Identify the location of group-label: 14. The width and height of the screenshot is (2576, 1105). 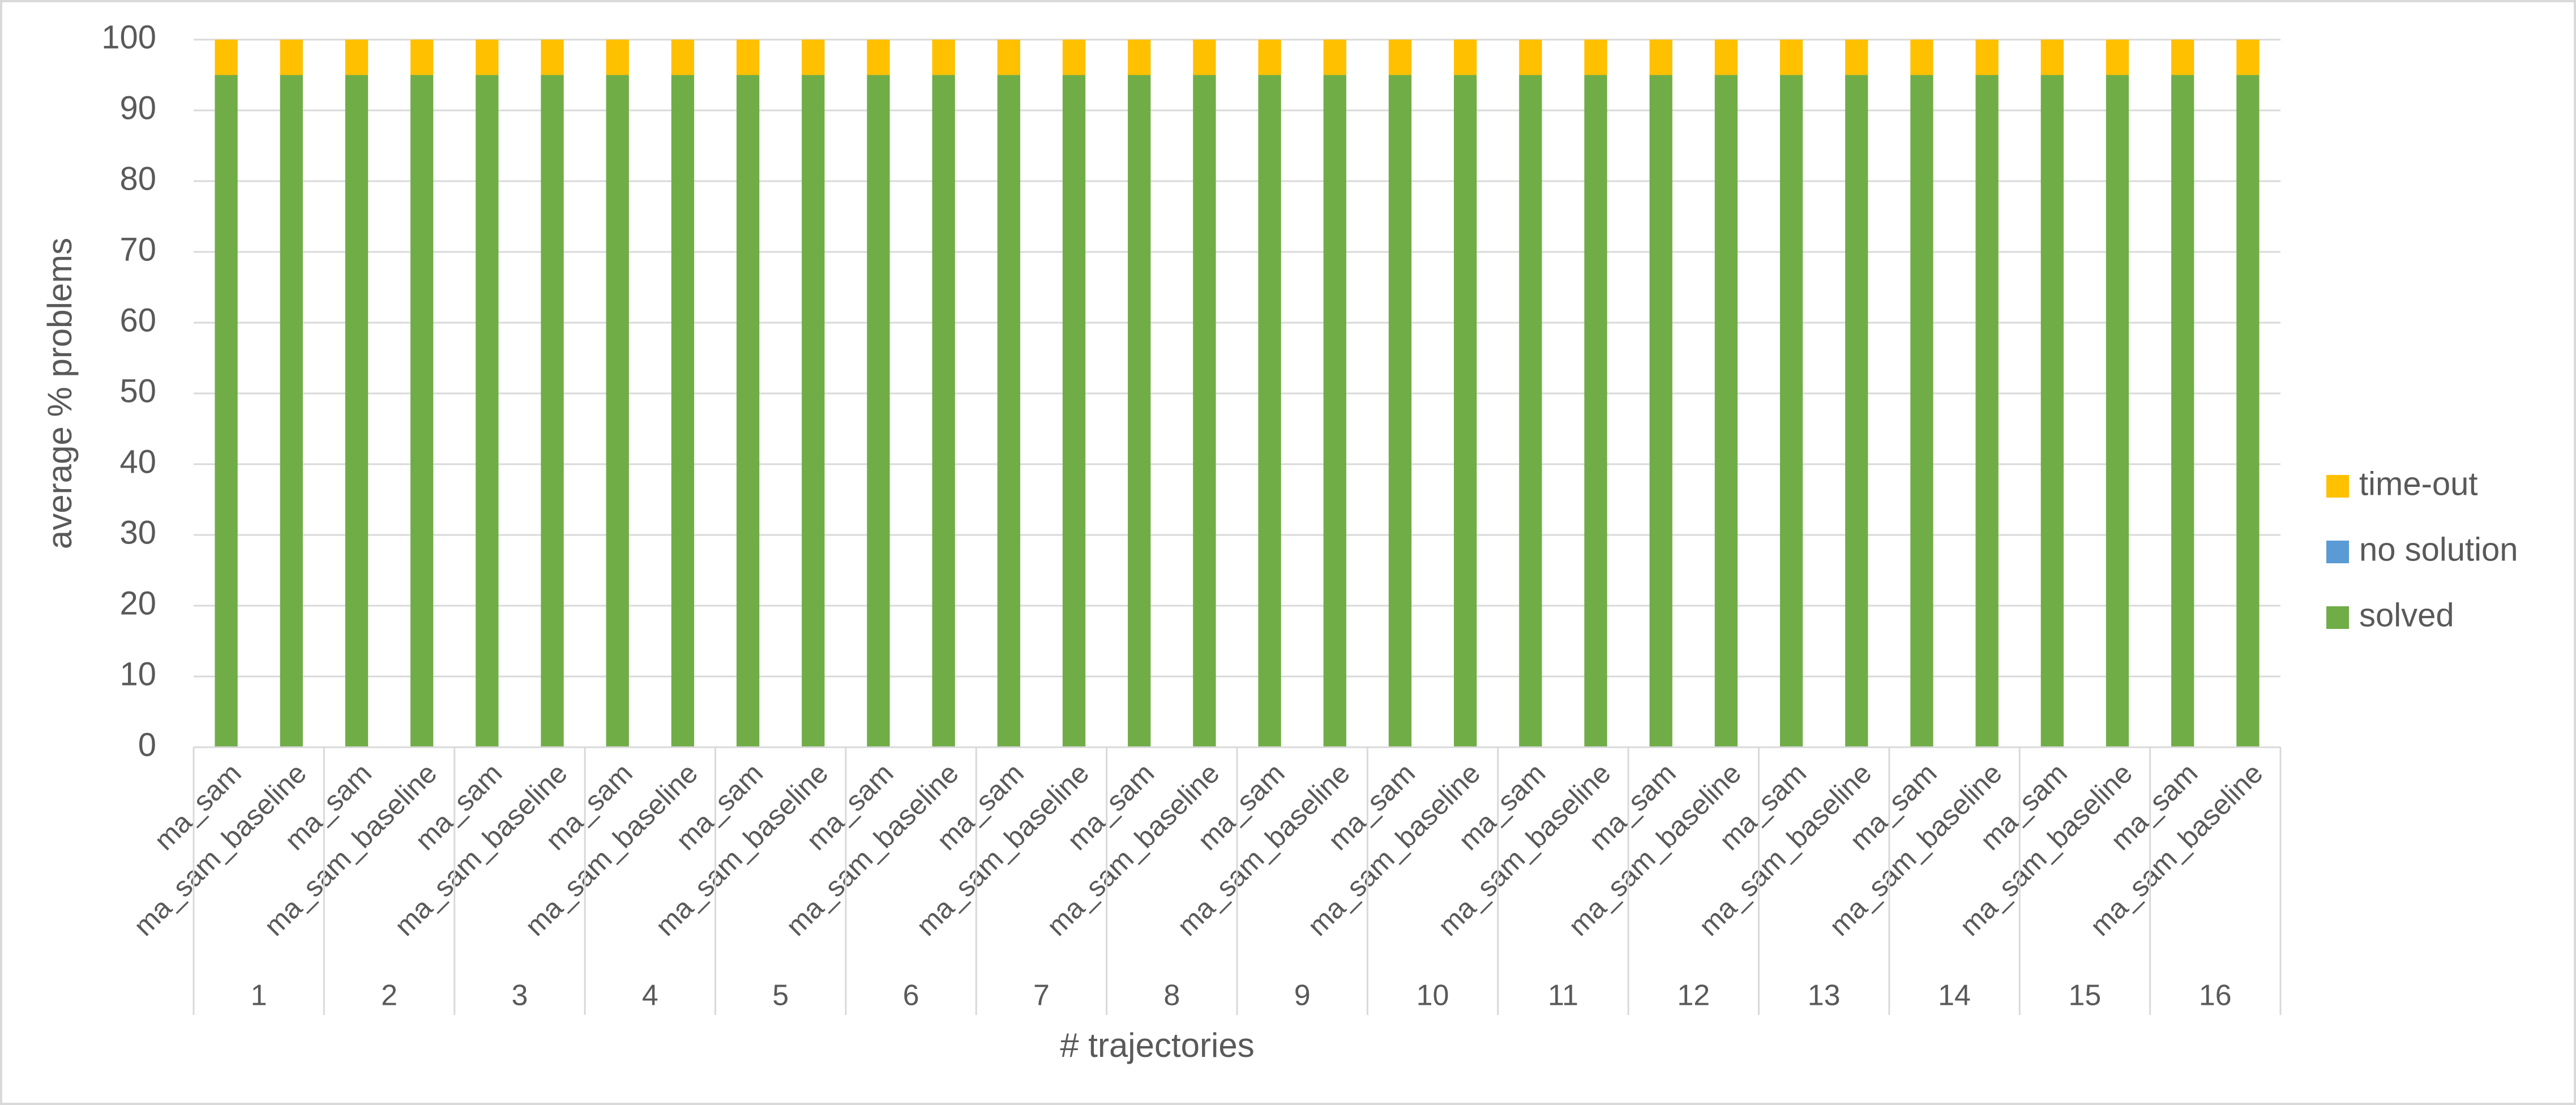
(1954, 995).